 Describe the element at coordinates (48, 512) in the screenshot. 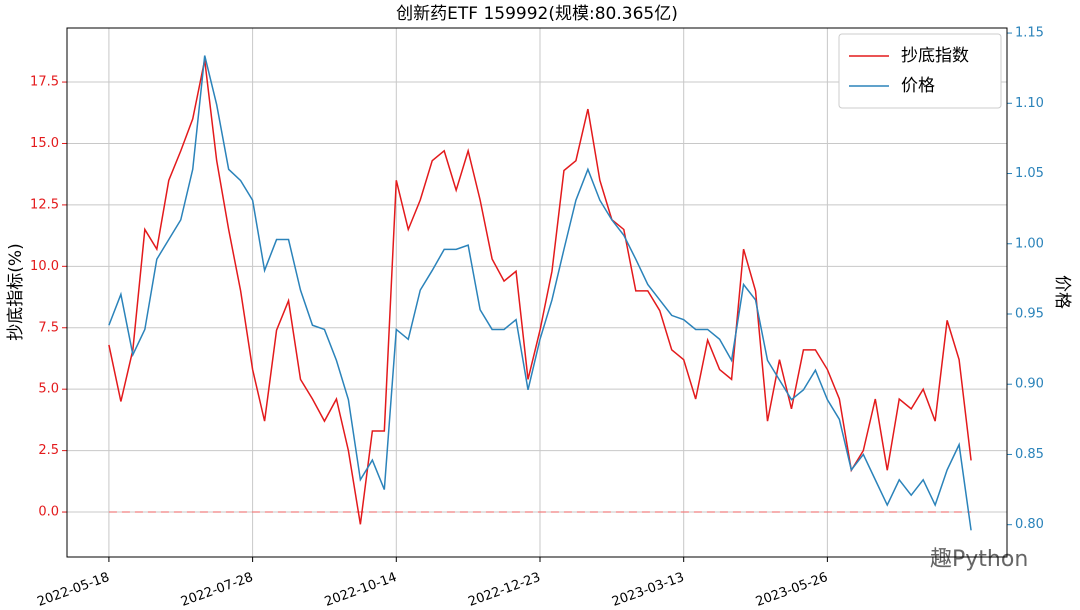

I see `y-tick-label: 0.0` at that location.